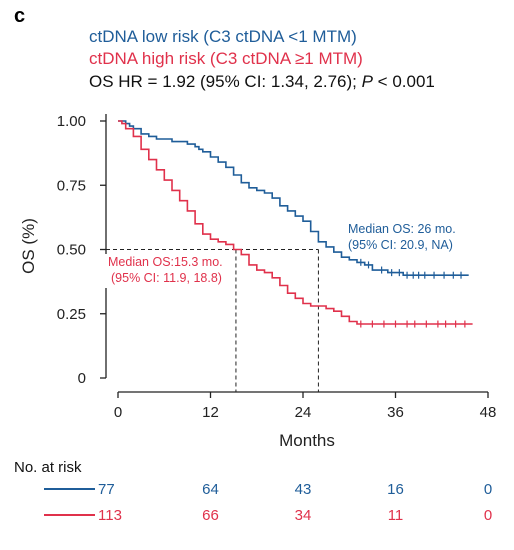  Describe the element at coordinates (303, 515) in the screenshot. I see `risk-count-high-risk: 34` at that location.